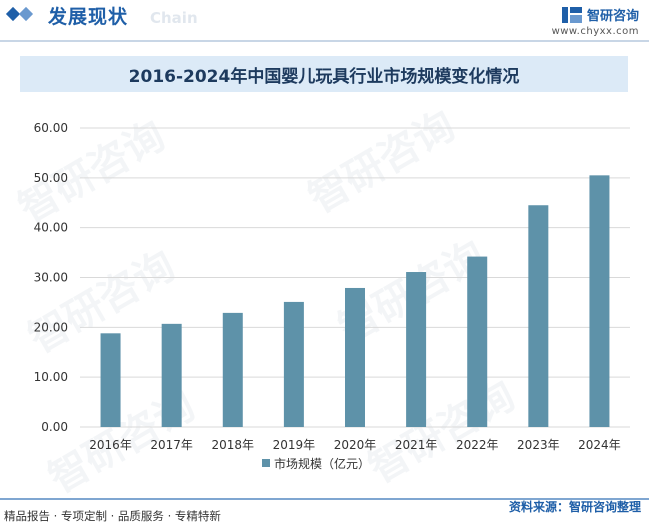  What do you see at coordinates (266, 463) in the screenshot?
I see `legend-swatch` at bounding box center [266, 463].